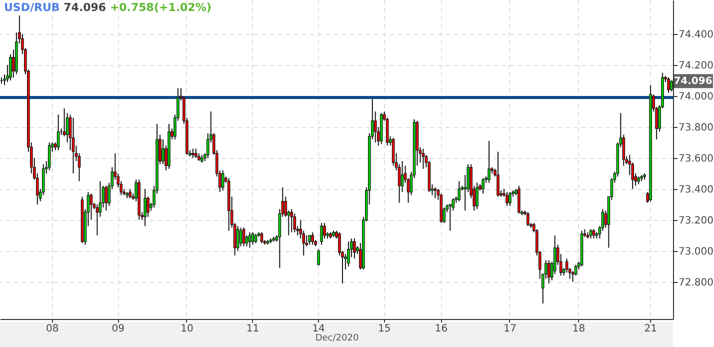 The height and width of the screenshot is (347, 714). Describe the element at coordinates (696, 220) in the screenshot. I see `y-tick-label: 73.200` at that location.